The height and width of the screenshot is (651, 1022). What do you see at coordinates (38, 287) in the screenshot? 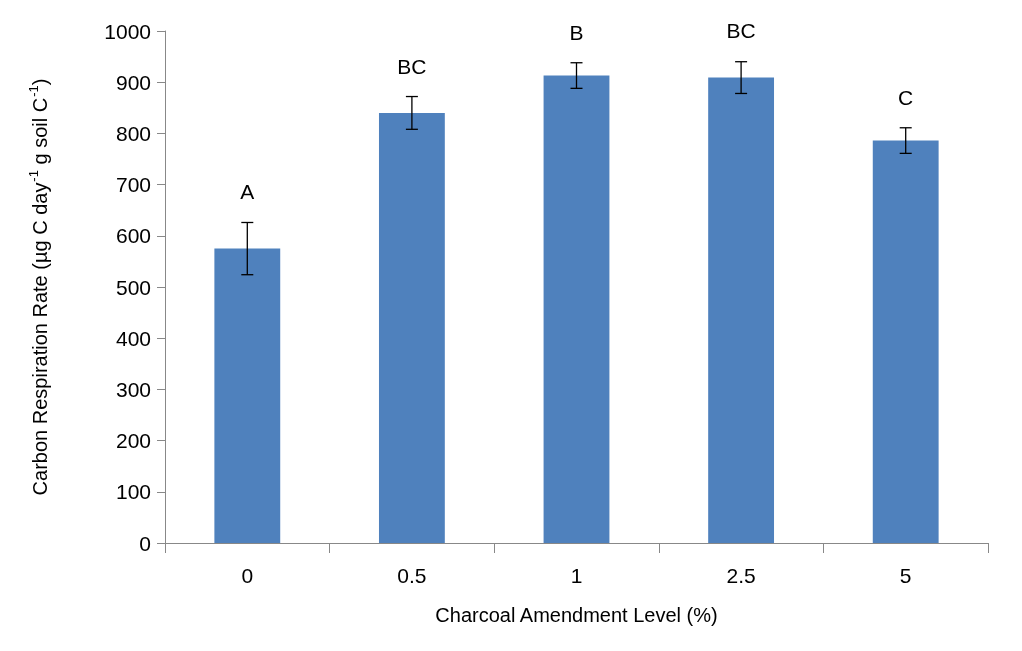
I see `y-axis-title: Carbon Respiration Rate (µg C day-1 g soil C-1)` at bounding box center [38, 287].